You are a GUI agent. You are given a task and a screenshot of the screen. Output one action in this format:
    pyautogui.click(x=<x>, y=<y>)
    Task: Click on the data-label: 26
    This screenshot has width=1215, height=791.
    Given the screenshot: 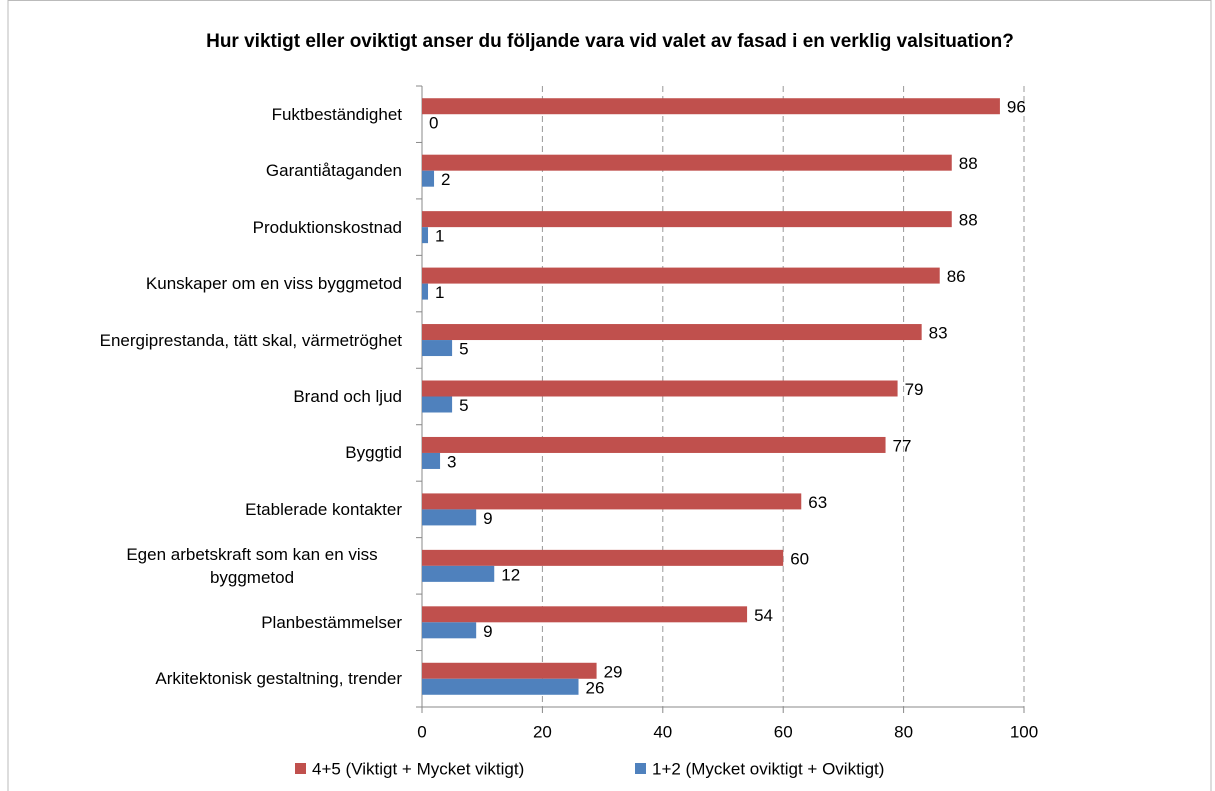 What is the action you would take?
    pyautogui.click(x=595, y=687)
    